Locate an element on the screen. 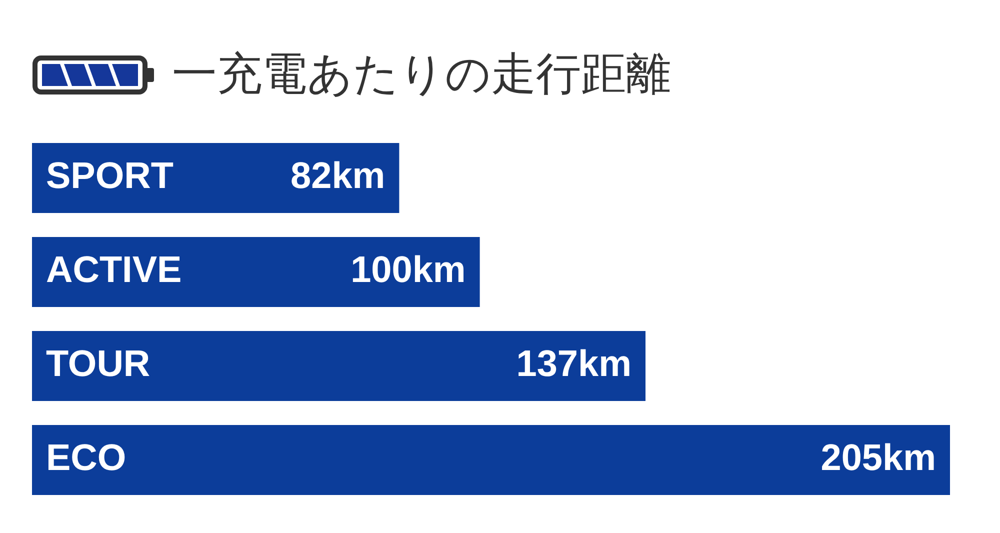 The height and width of the screenshot is (533, 1000). y-tick-label: SPORT is located at coordinates (110, 175).